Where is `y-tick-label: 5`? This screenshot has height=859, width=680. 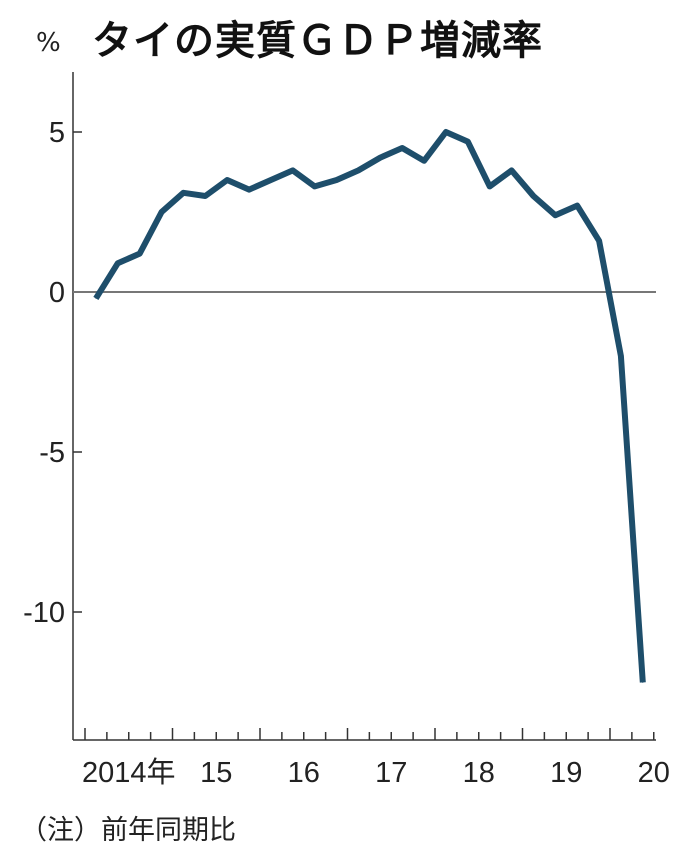
y-tick-label: 5 is located at coordinates (57, 133).